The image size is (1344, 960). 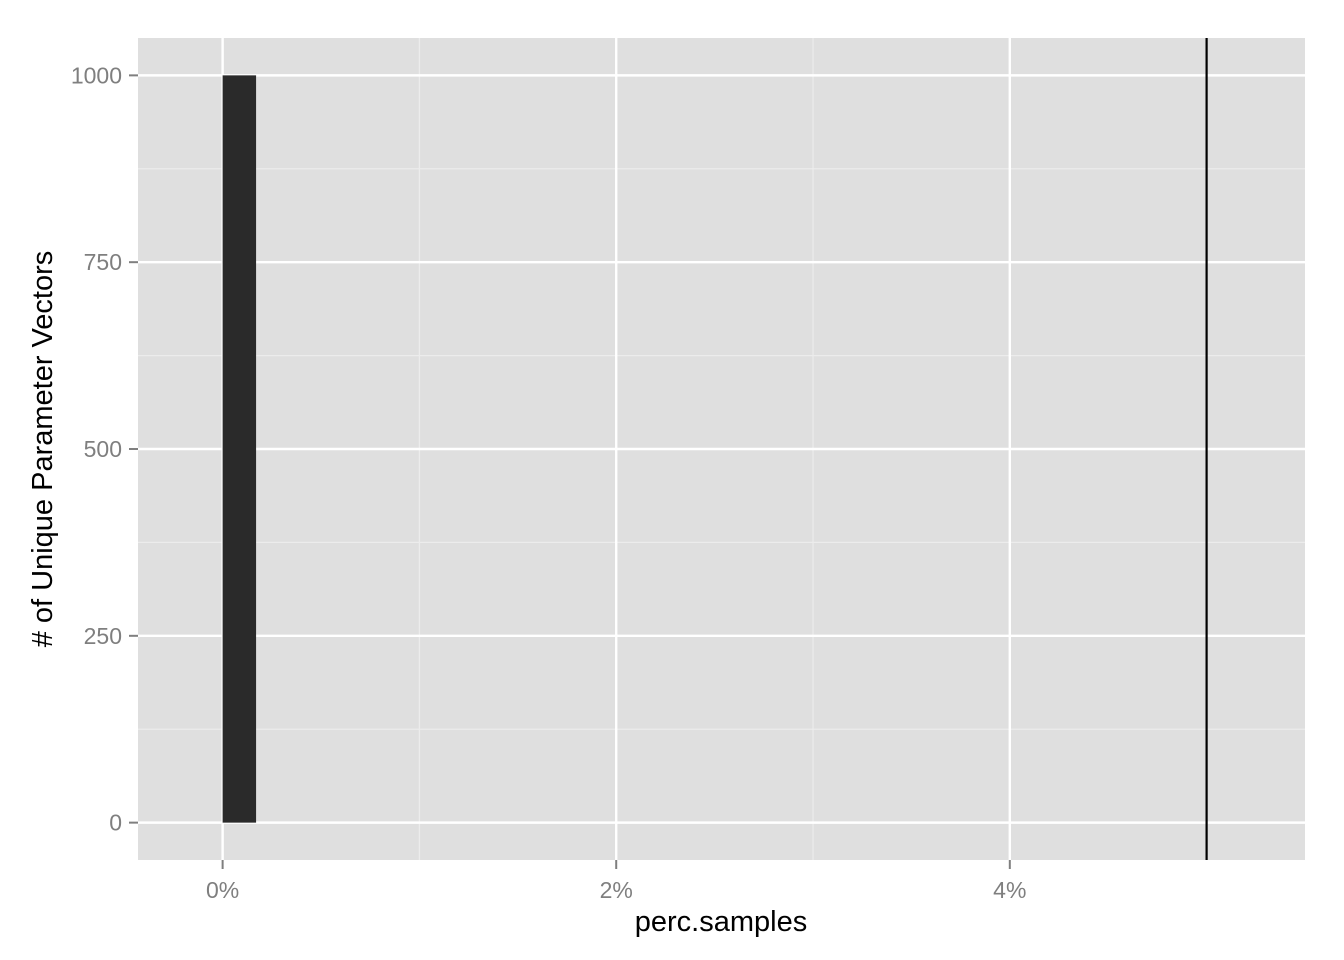 I want to click on histogram-bar, so click(x=239, y=449).